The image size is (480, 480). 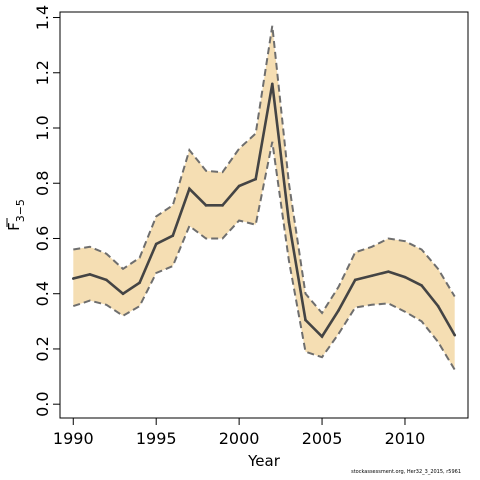 What do you see at coordinates (42, 72) in the screenshot?
I see `y-tick-label-1.2: 1.2` at bounding box center [42, 72].